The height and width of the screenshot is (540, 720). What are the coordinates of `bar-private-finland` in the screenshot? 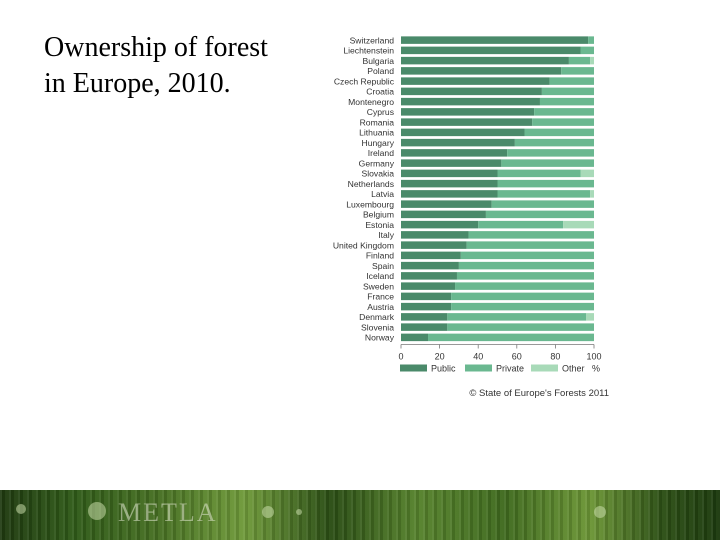 It's located at (527, 255).